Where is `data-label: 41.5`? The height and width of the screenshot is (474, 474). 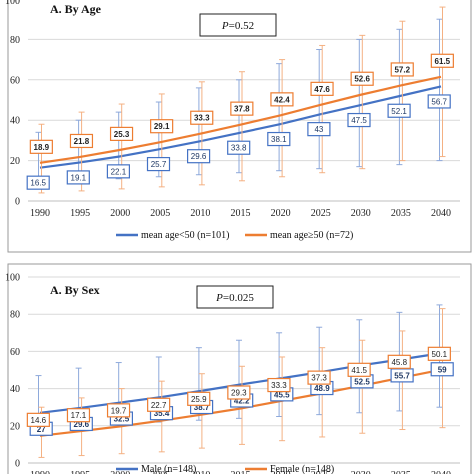
data-label: 41.5 is located at coordinates (359, 370).